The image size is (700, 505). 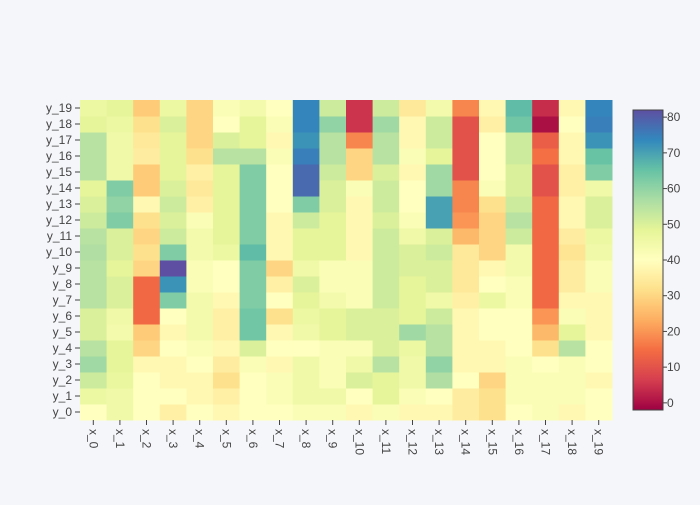 What do you see at coordinates (519, 442) in the screenshot?
I see `x-tick-label: x_16` at bounding box center [519, 442].